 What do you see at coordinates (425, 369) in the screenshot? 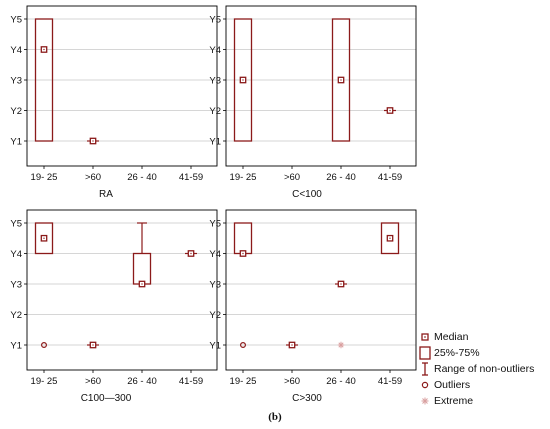
I see `whisker-range-icon` at bounding box center [425, 369].